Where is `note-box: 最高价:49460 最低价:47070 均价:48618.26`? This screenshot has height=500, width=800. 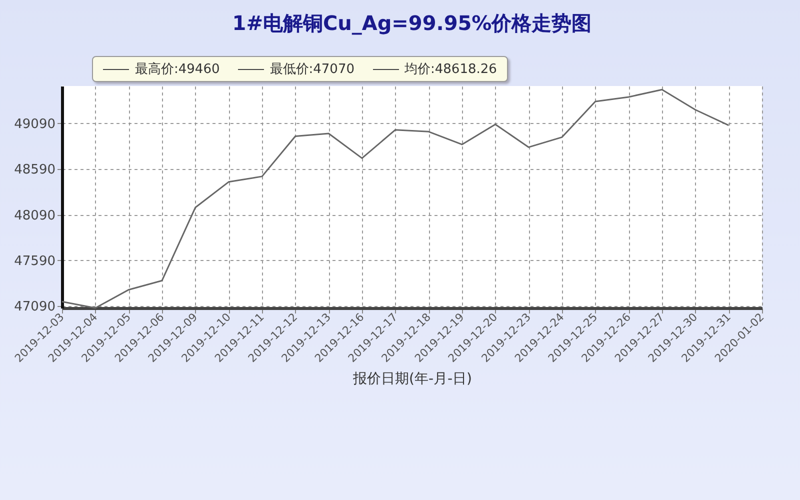
note-box: 最高价:49460 最低价:47070 均价:48618.26 is located at coordinates (300, 69).